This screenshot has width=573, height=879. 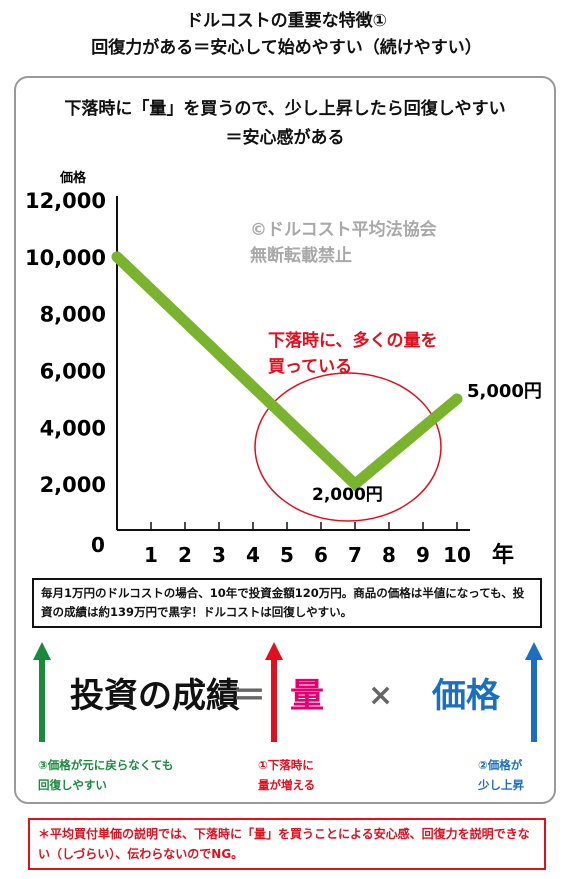 I want to click on highlight-circle, so click(x=348, y=447).